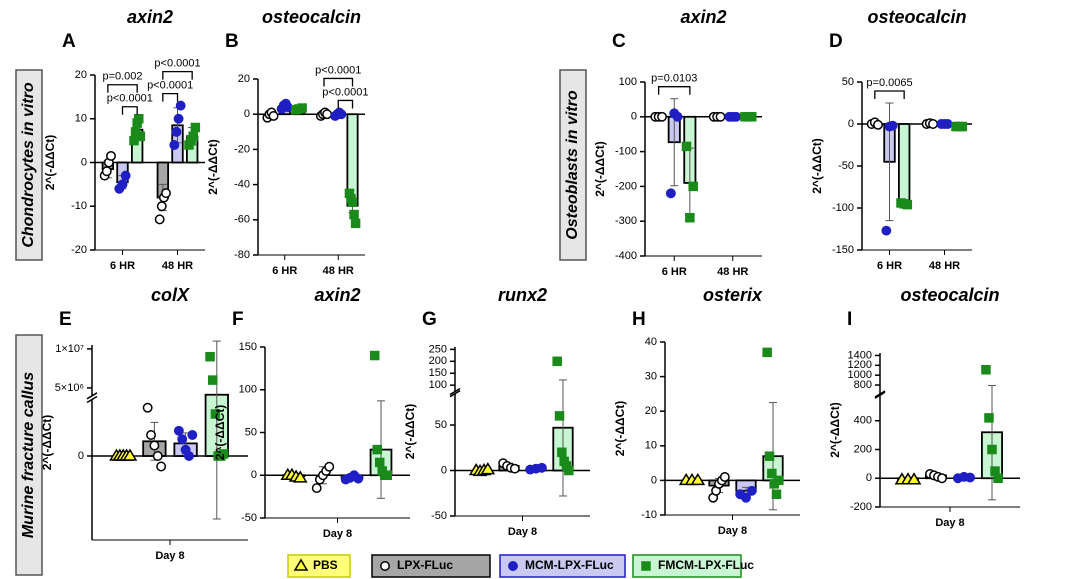 The image size is (1065, 579). Describe the element at coordinates (242, 255) in the screenshot. I see `y-tick-label: -80` at that location.